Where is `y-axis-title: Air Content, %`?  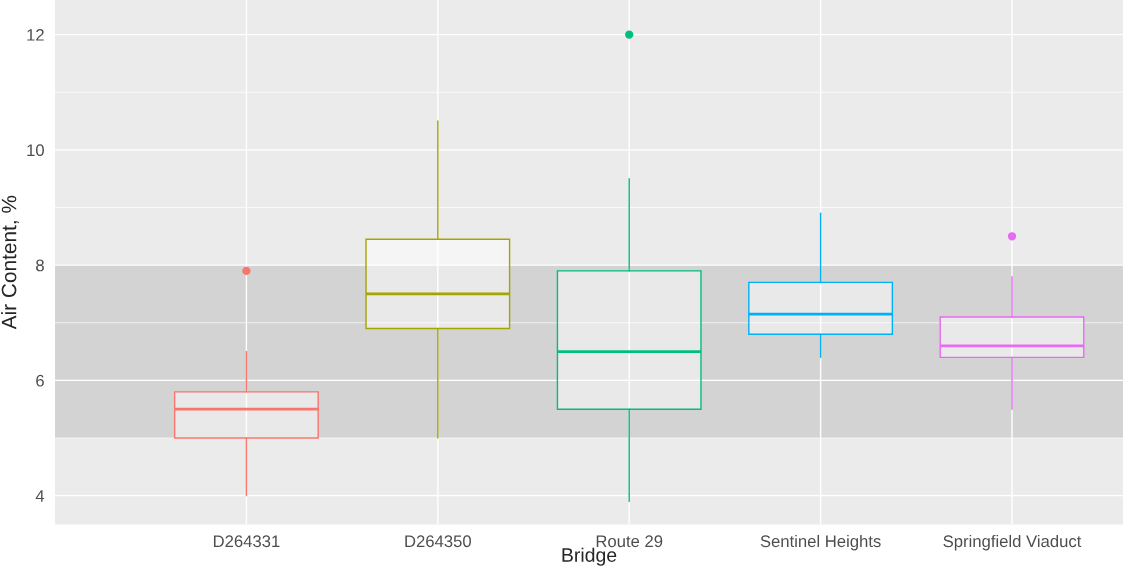 y-axis-title: Air Content, % is located at coordinates (10, 262).